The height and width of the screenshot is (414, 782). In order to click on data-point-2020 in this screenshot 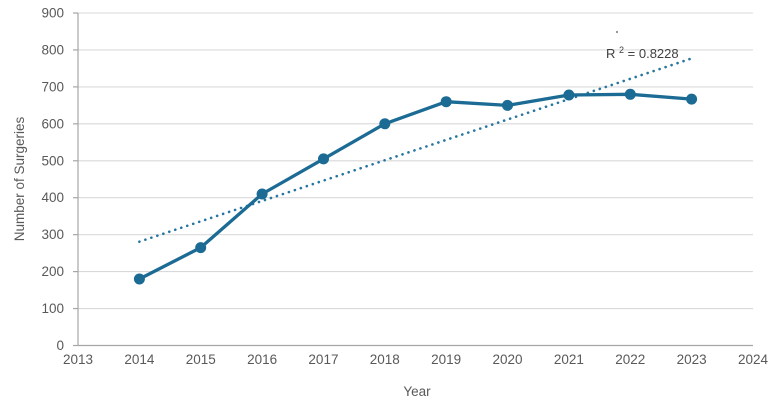, I will do `click(507, 105)`.